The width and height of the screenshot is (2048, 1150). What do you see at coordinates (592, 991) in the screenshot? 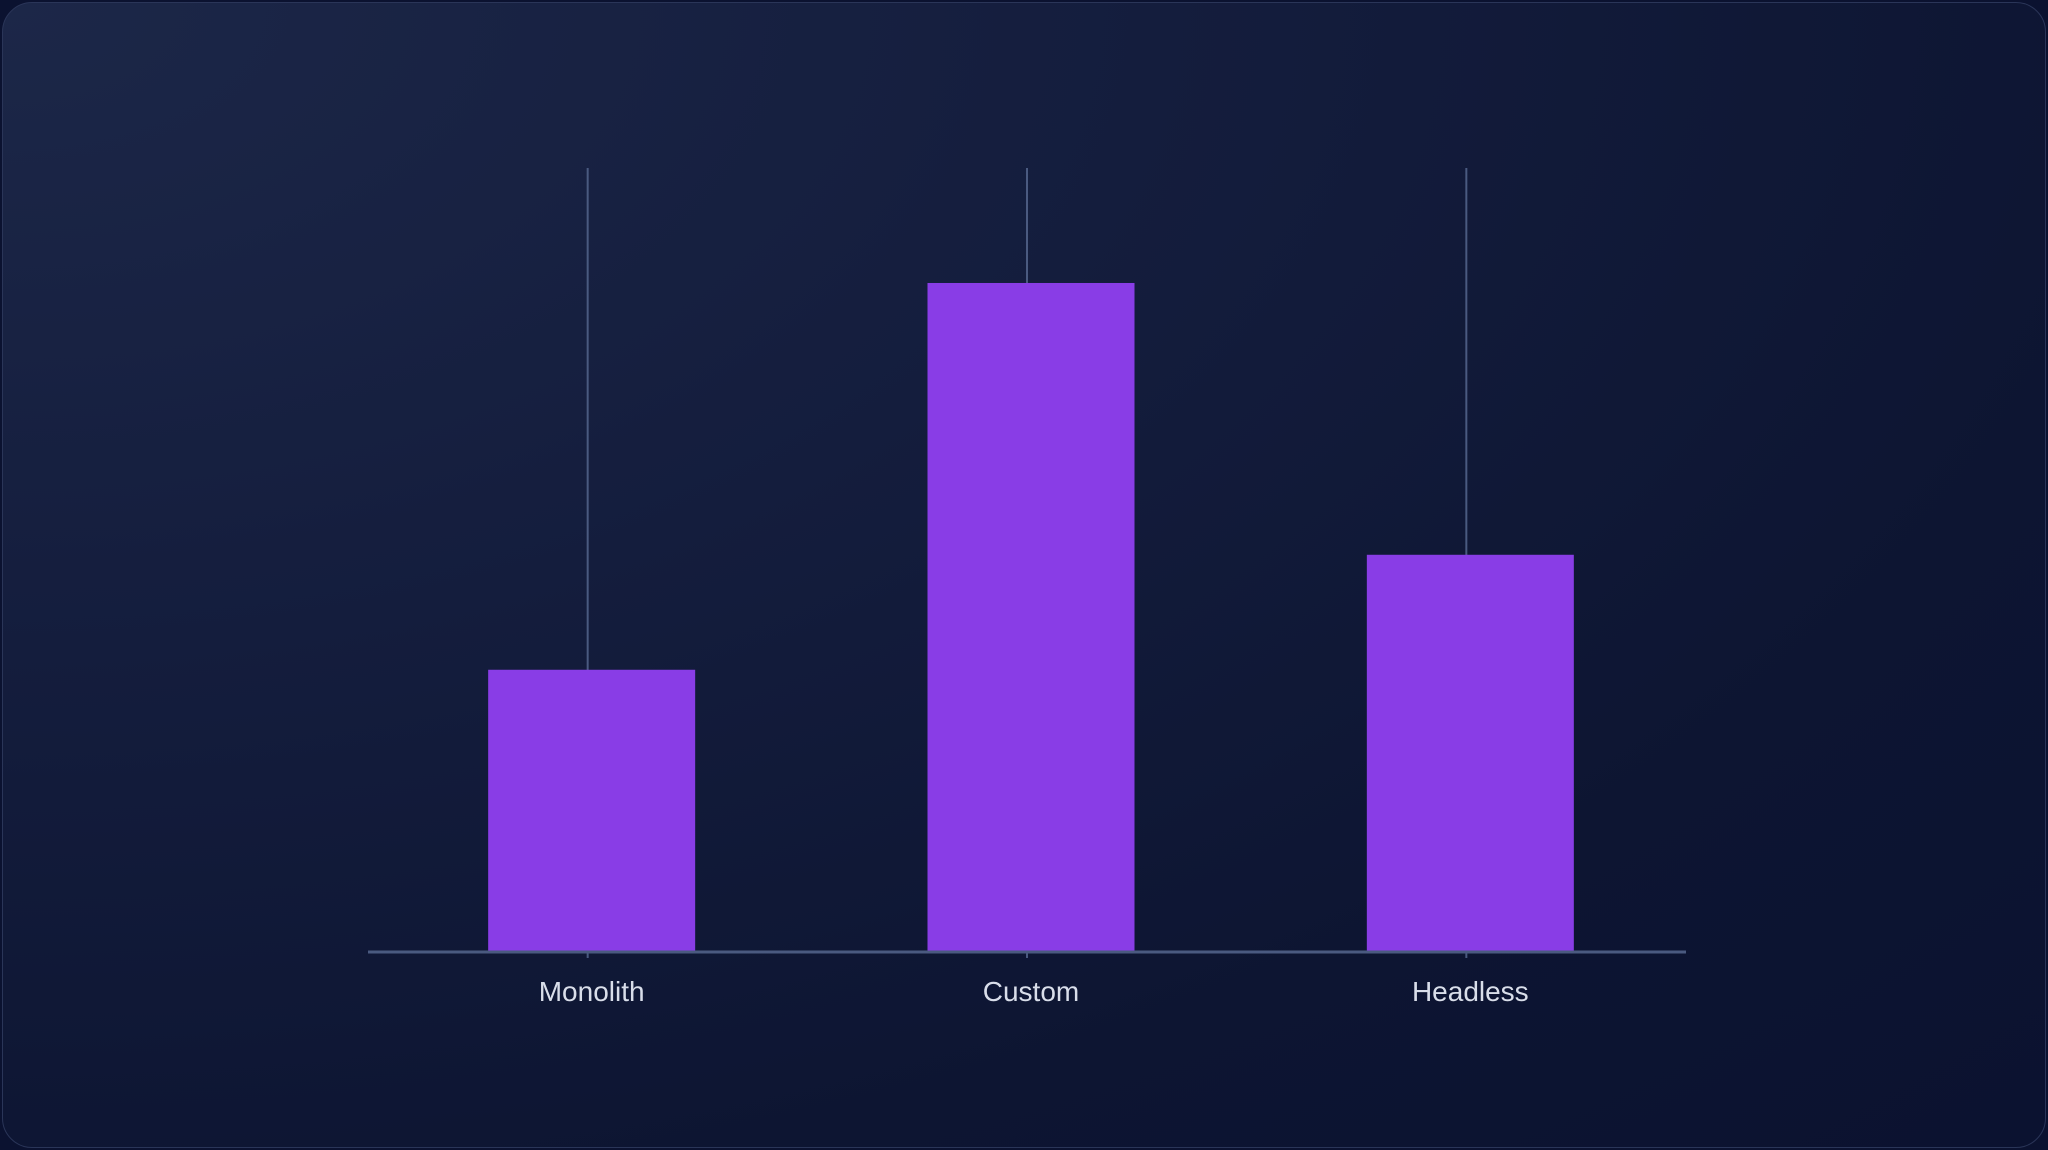
I see `x-tick-label-monolith: Monolith` at bounding box center [592, 991].